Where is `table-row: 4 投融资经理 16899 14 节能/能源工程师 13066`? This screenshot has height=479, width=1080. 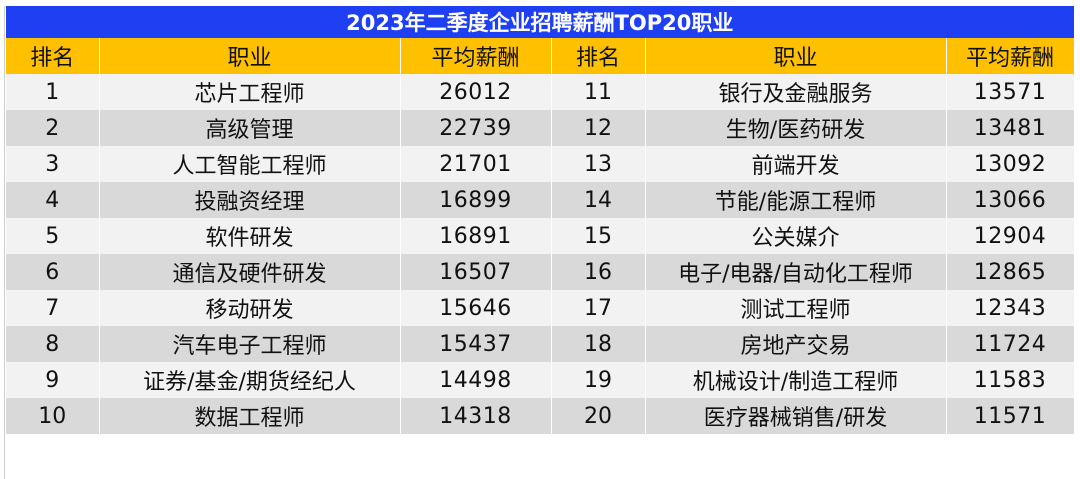 table-row: 4 投融资经理 16899 14 节能/能源工程师 13066 is located at coordinates (540, 200).